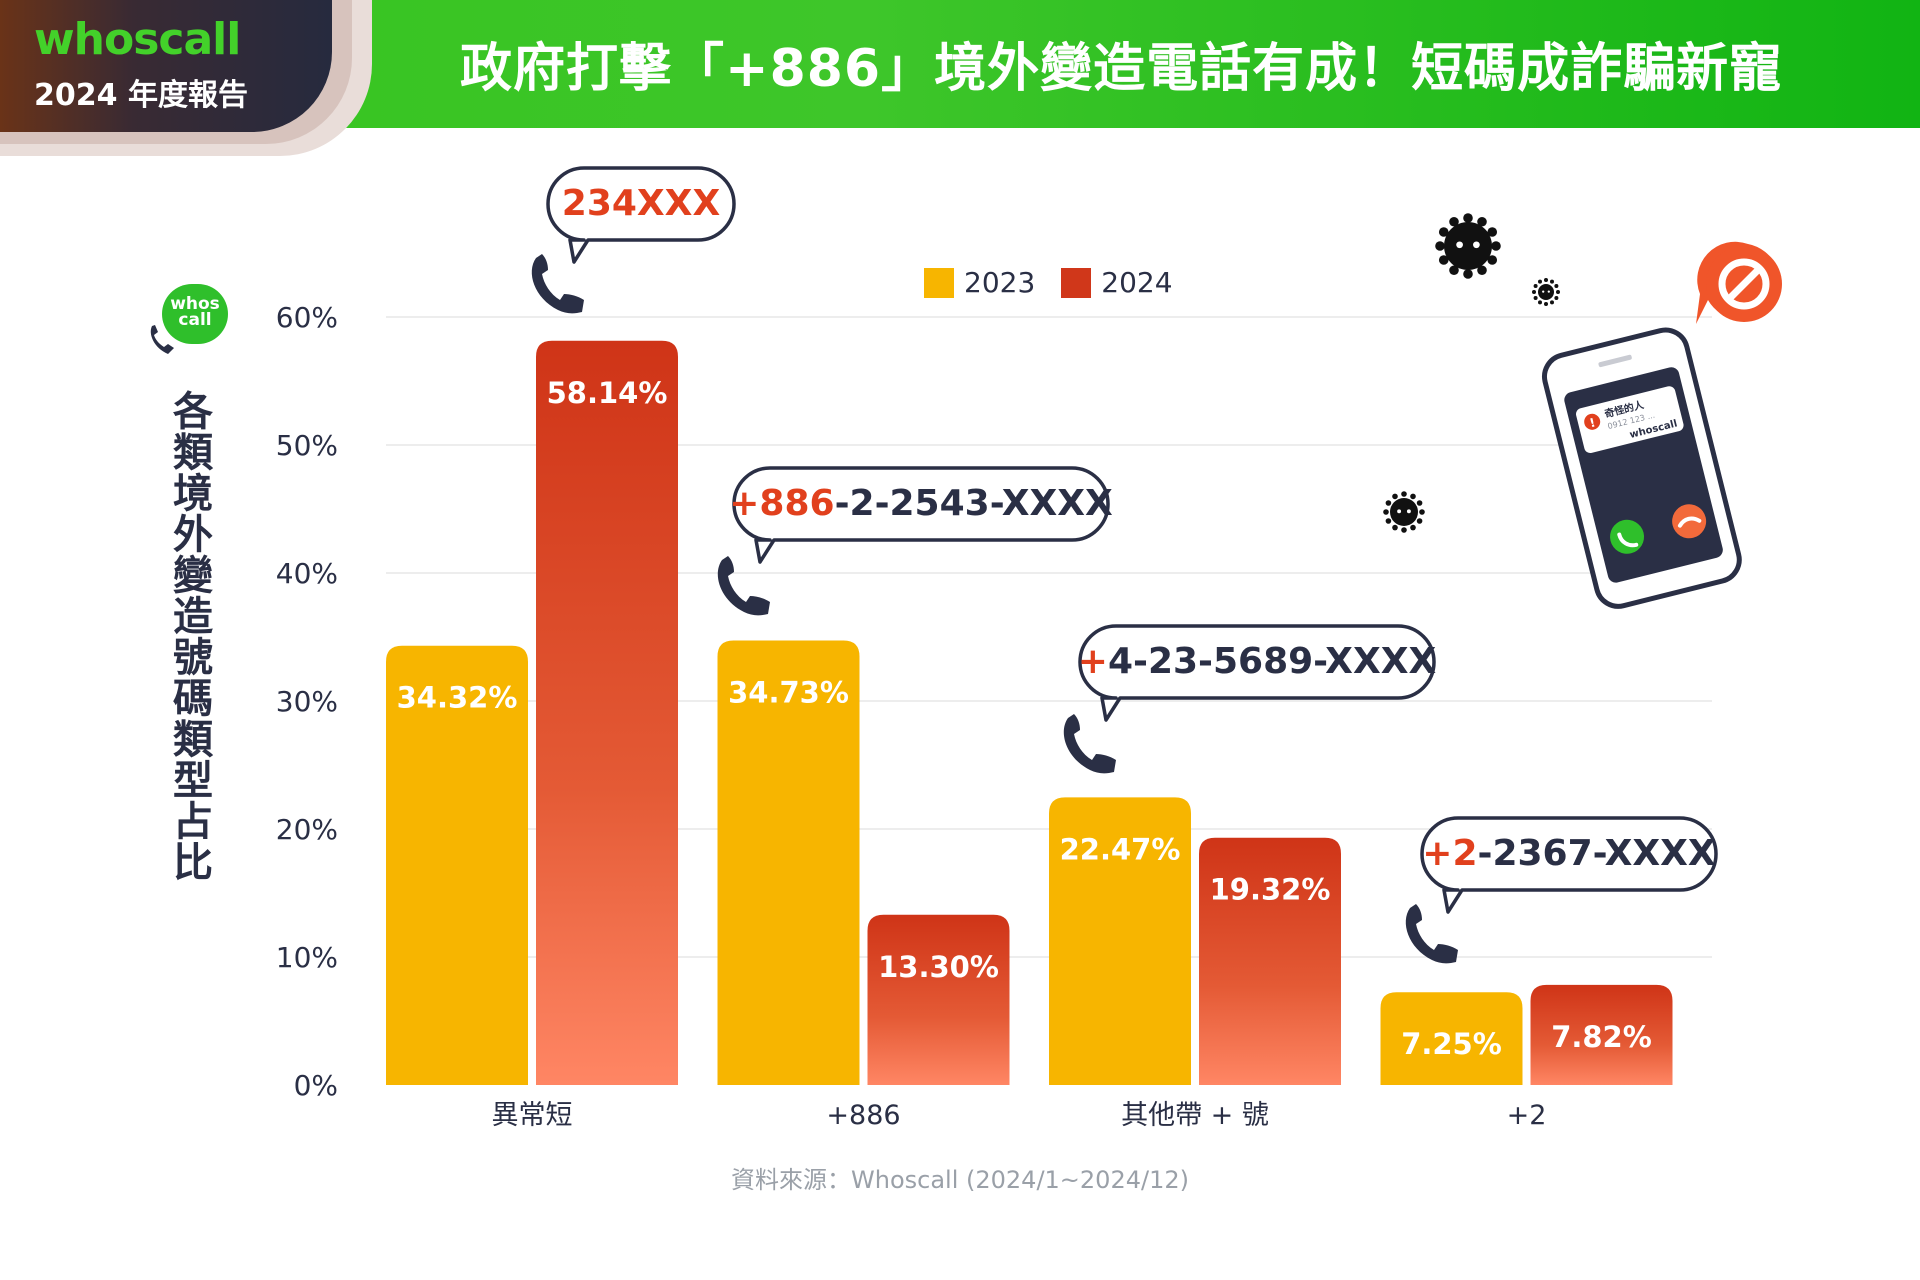 The width and height of the screenshot is (1920, 1280). What do you see at coordinates (974, 503) in the screenshot?
I see `bubble-number-rest: -2-2543-XXXX` at bounding box center [974, 503].